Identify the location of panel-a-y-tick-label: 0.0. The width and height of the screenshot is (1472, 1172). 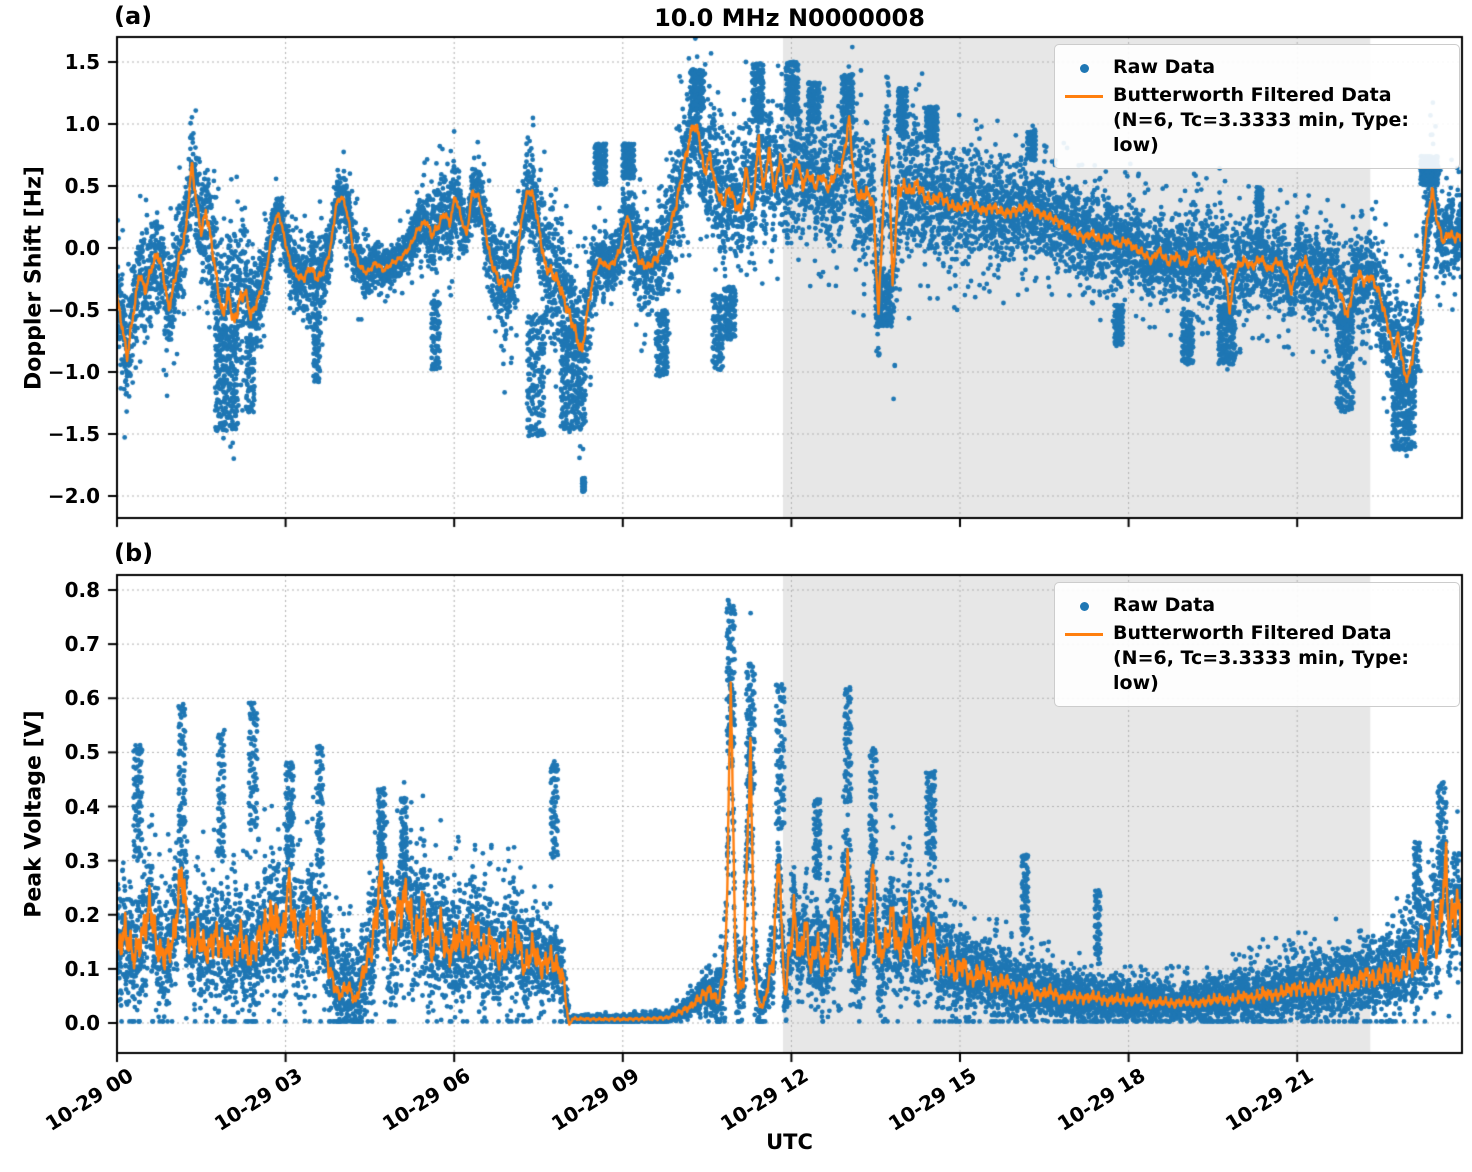
(82, 248).